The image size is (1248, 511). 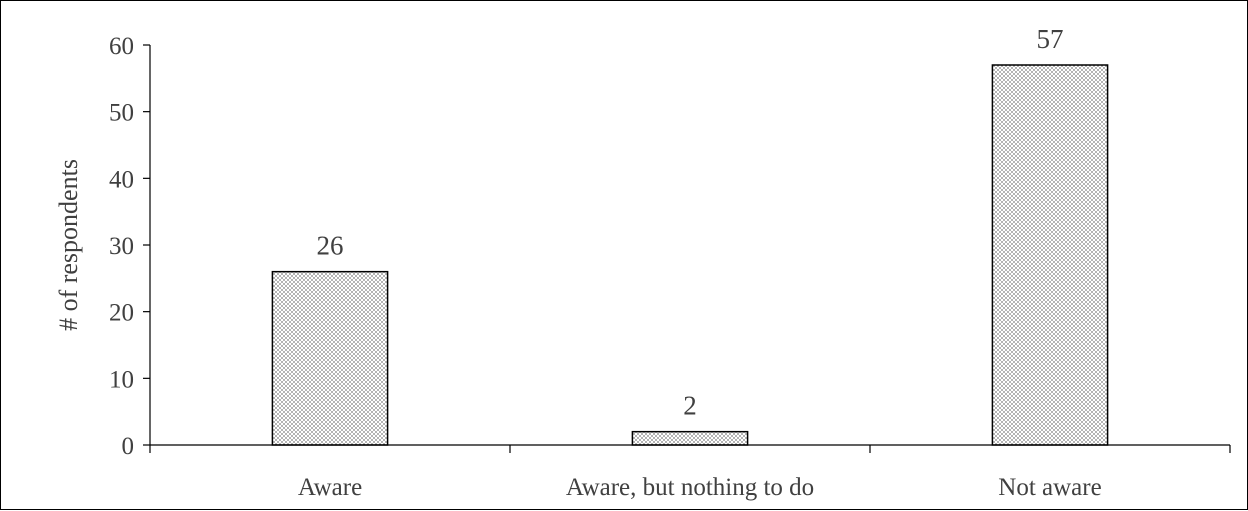 What do you see at coordinates (1049, 487) in the screenshot?
I see `x-category-label: Not aware` at bounding box center [1049, 487].